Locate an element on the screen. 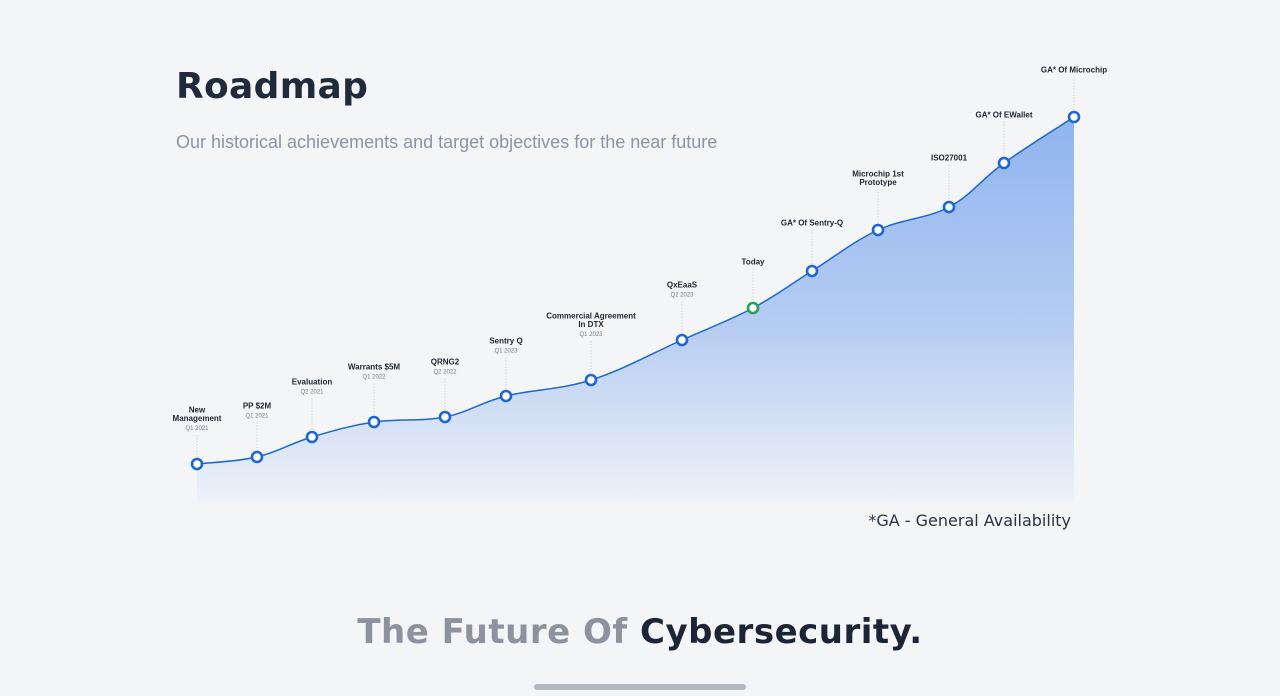 This screenshot has height=696, width=1280. milestone-title: New is located at coordinates (197, 410).